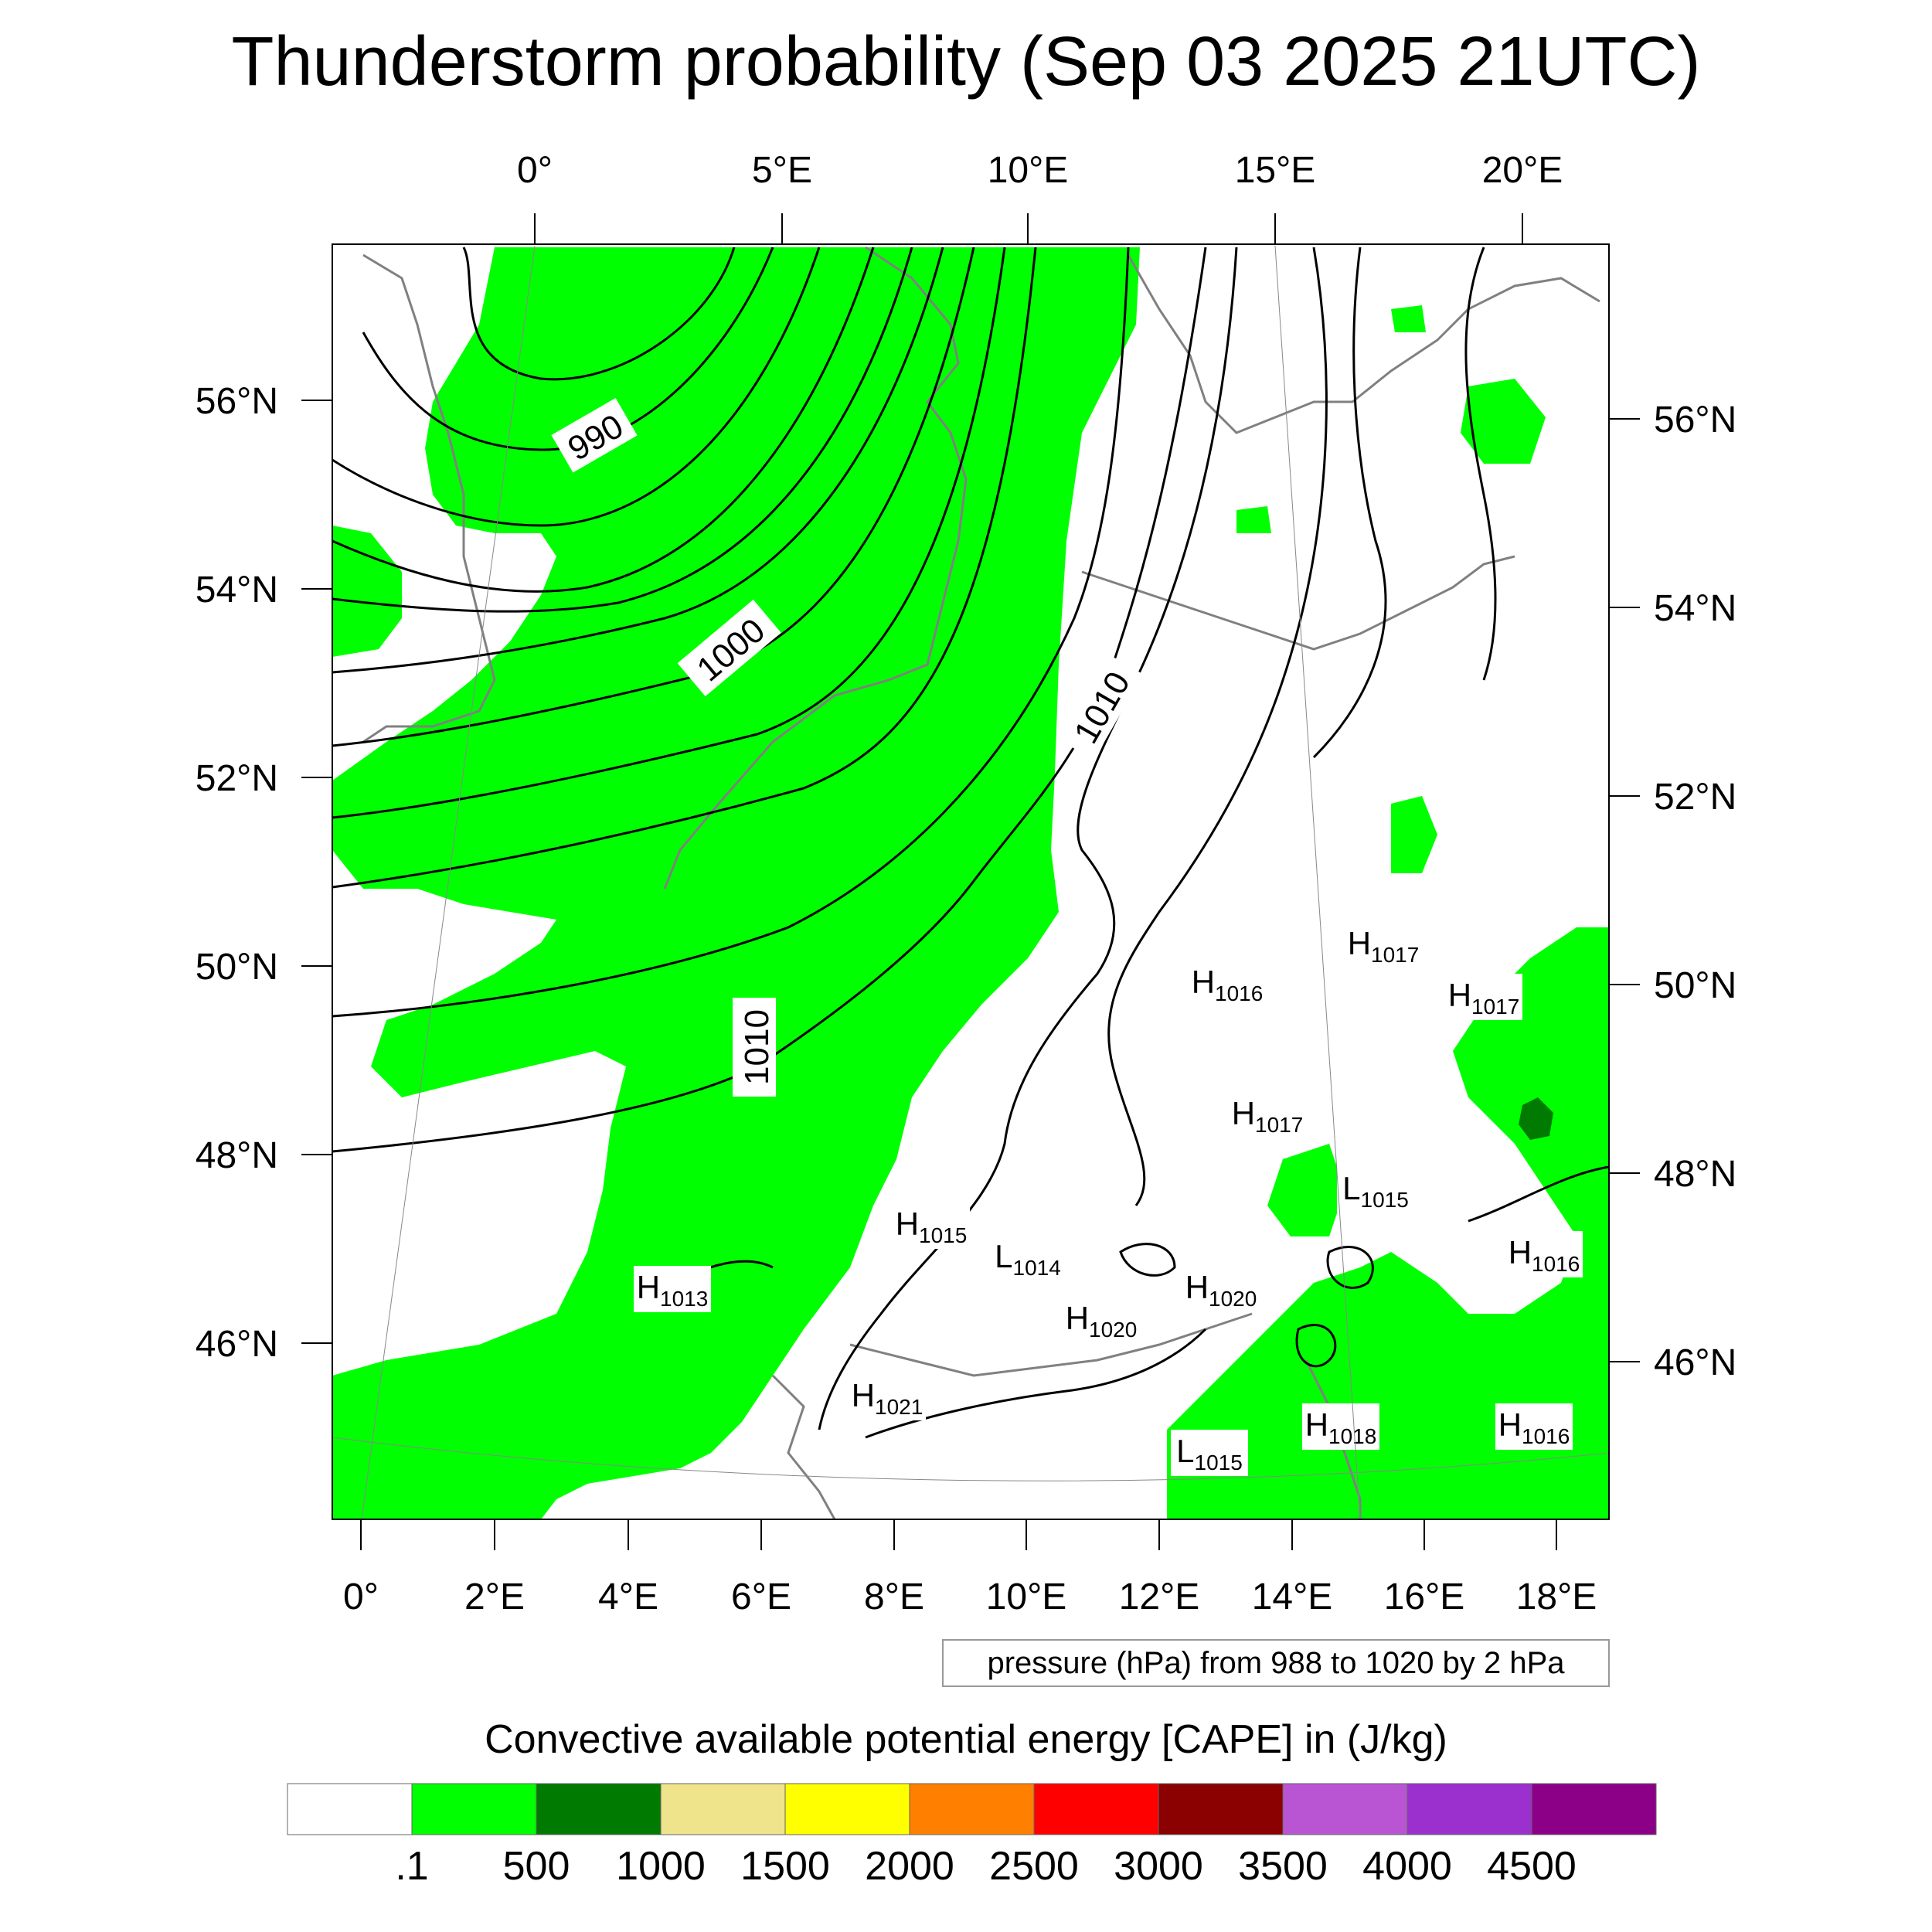  Describe the element at coordinates (910, 1867) in the screenshot. I see `colorbar-label: 2000` at that location.